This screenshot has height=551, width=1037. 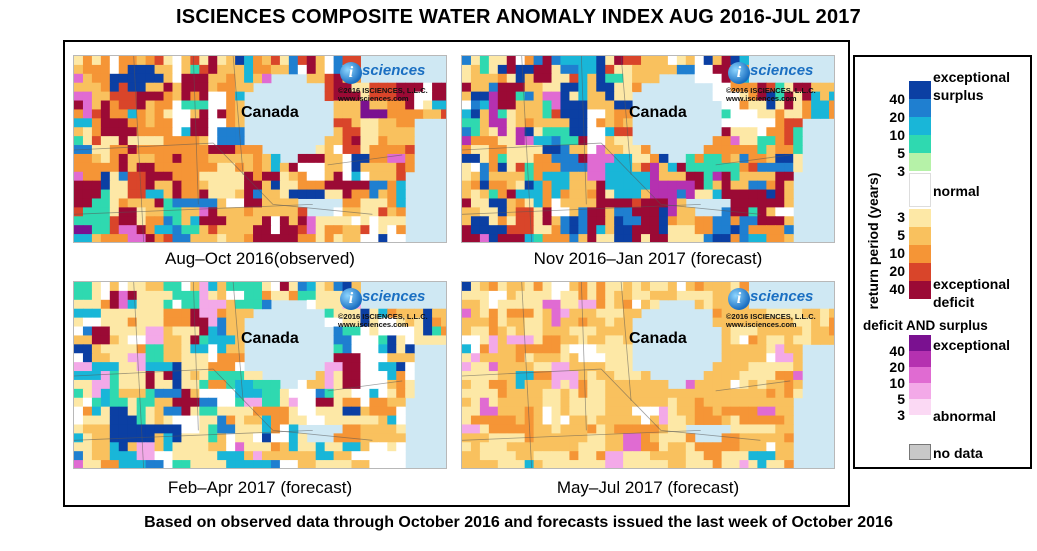 I want to click on anomaly-map, so click(x=648, y=375).